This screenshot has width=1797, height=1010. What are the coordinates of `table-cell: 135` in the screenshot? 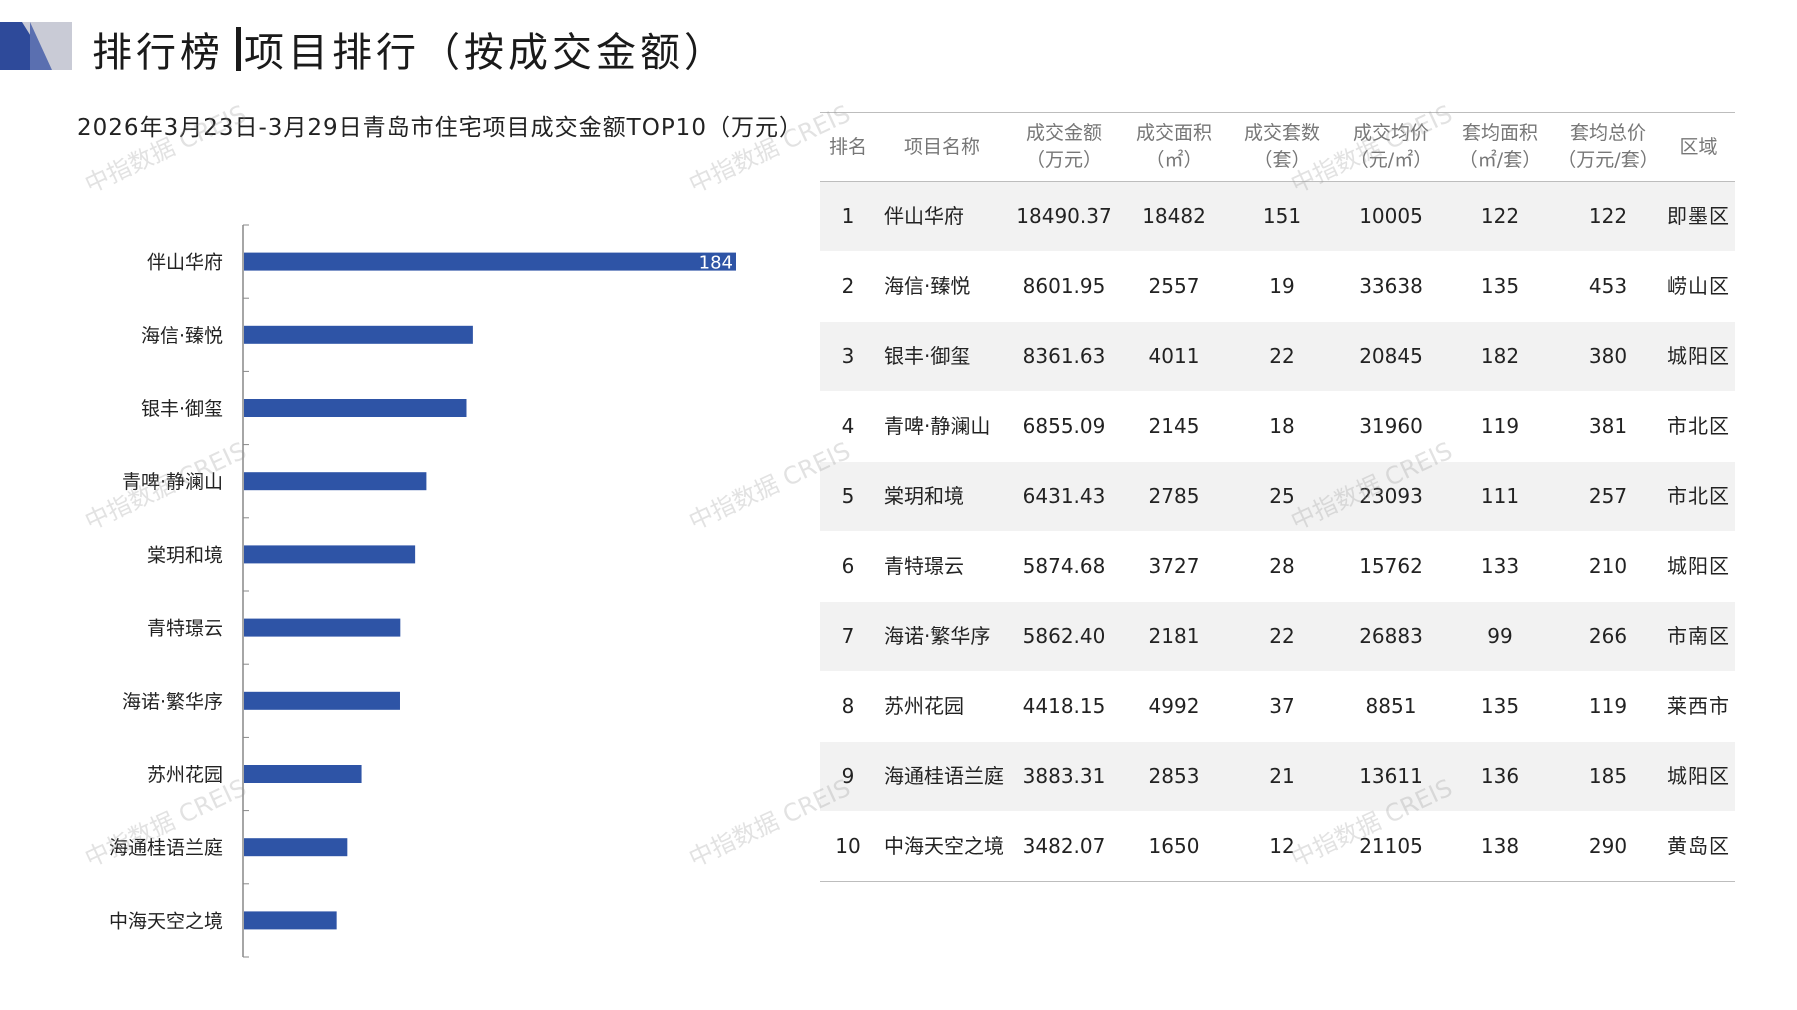 It's located at (1500, 286).